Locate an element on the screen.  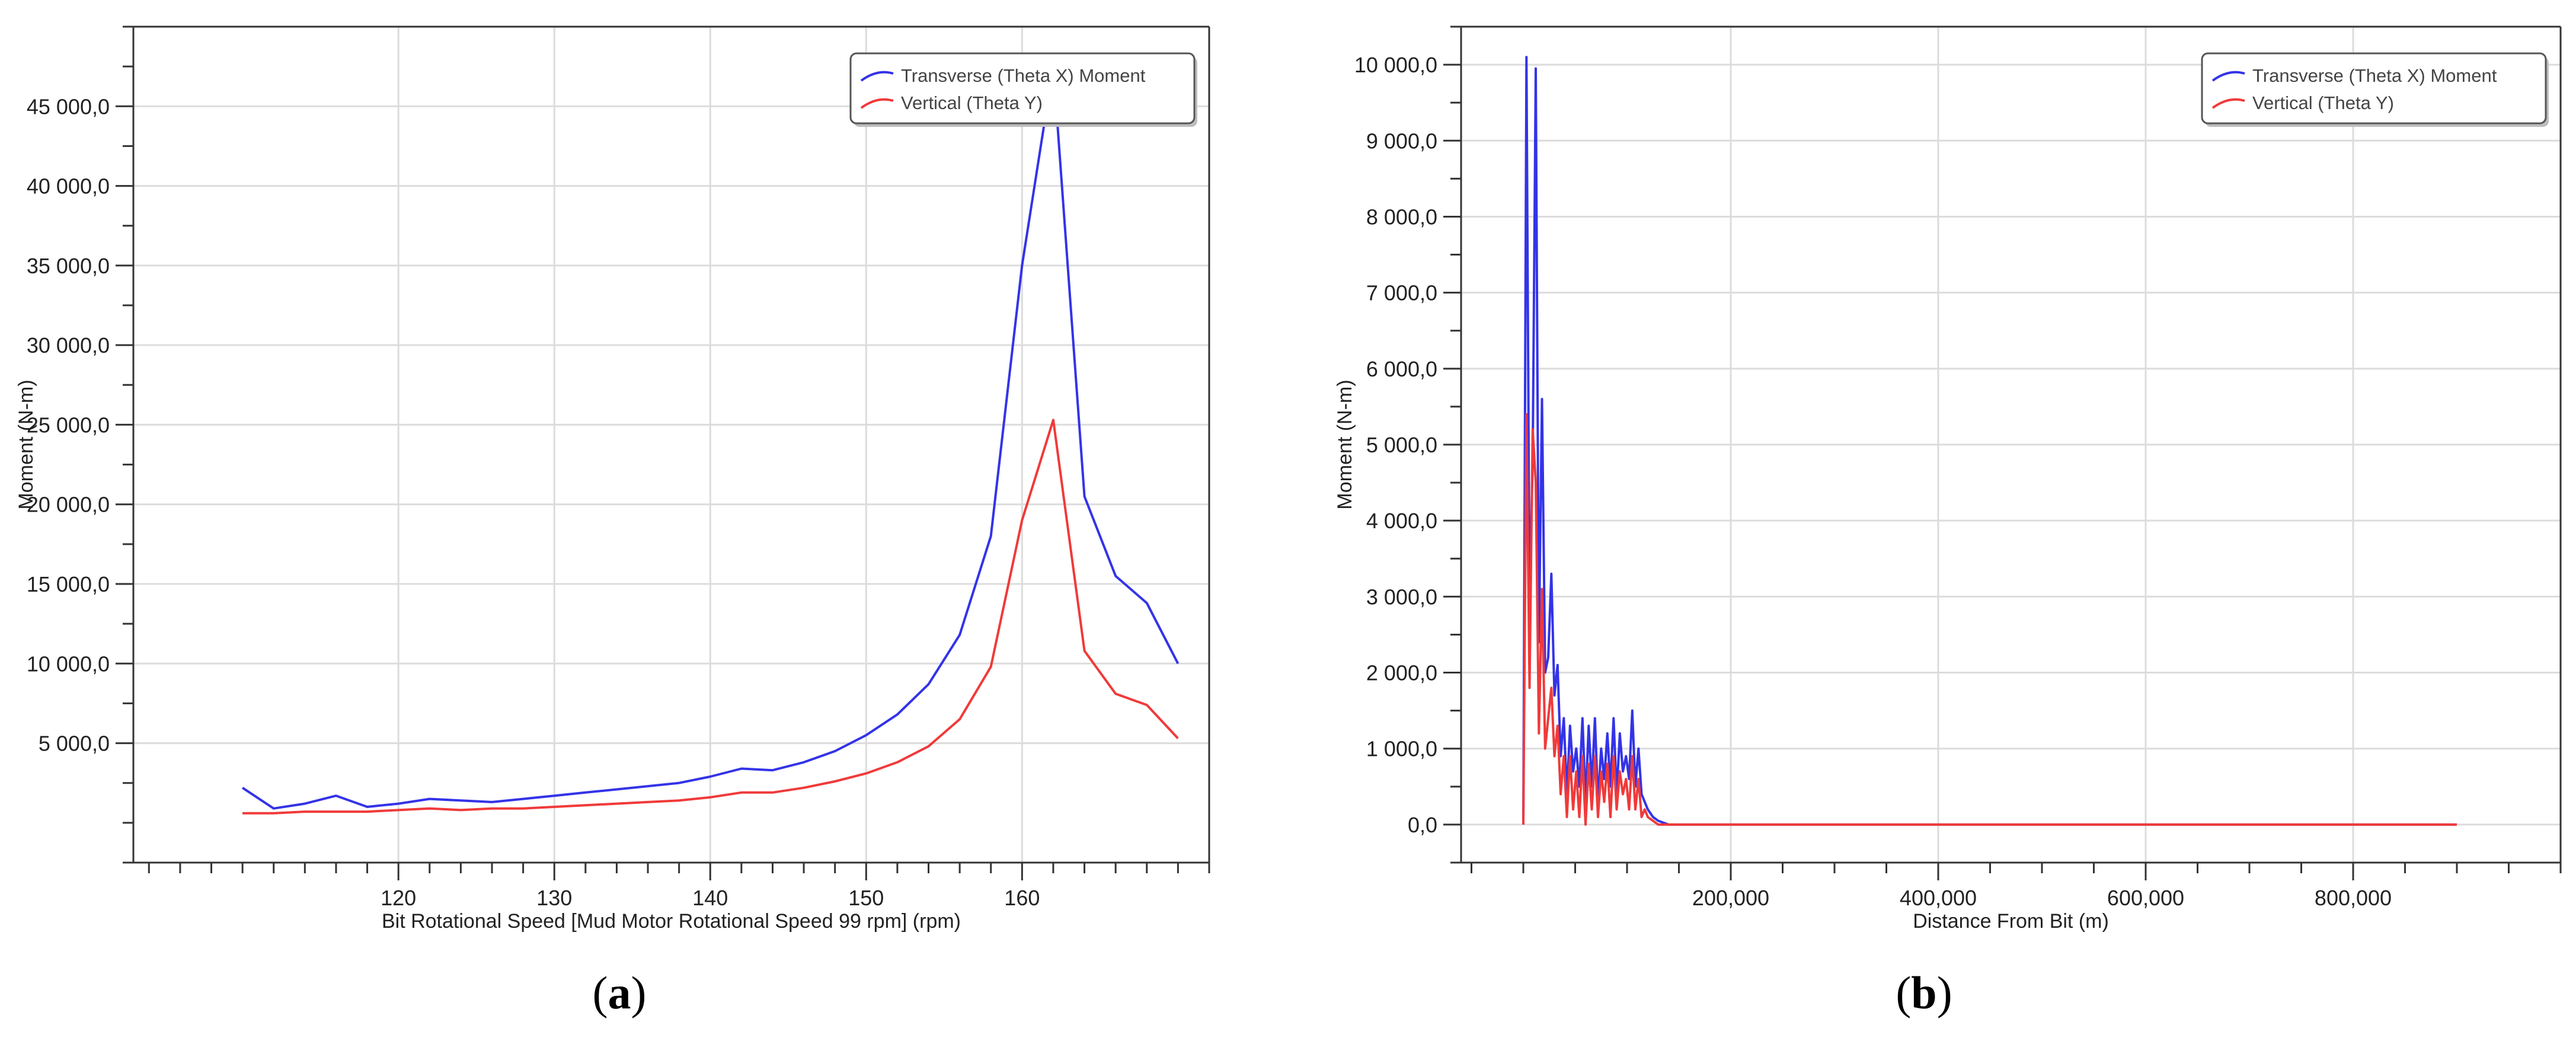
y-tick-label: 15 000,0 is located at coordinates (68, 584).